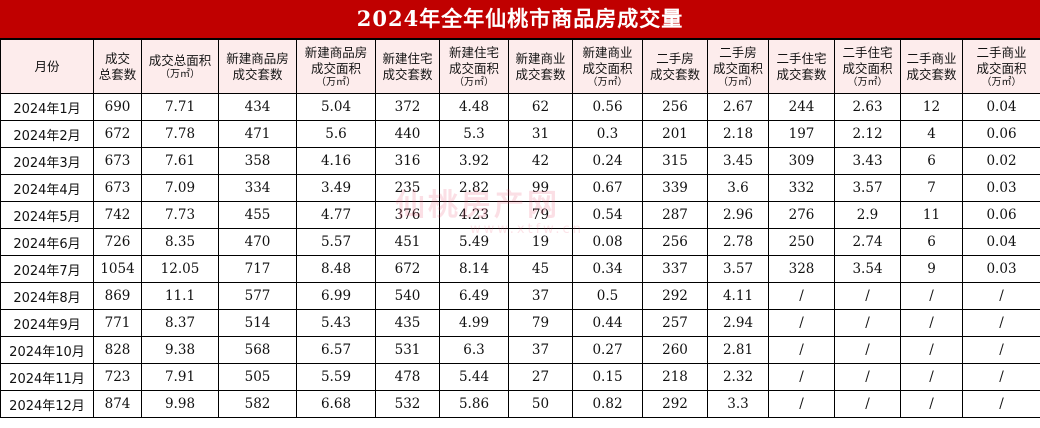 This screenshot has height=428, width=1040. Describe the element at coordinates (257, 215) in the screenshot. I see `value-cell: 455` at that location.